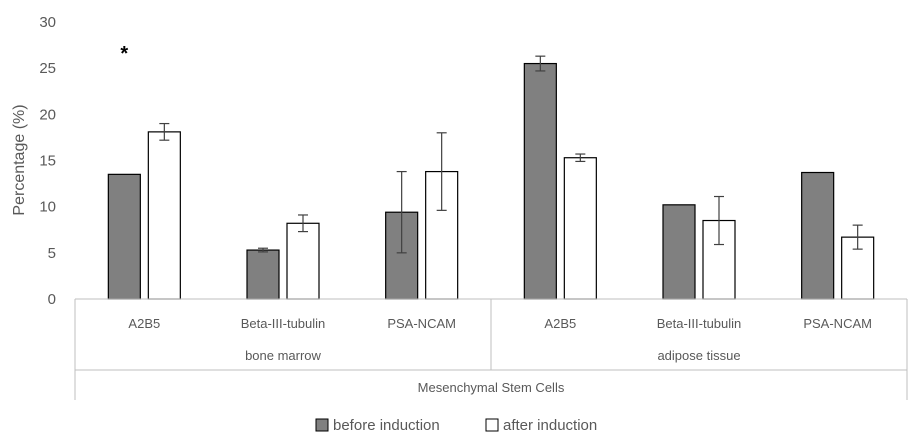 This screenshot has width=917, height=439. What do you see at coordinates (47, 114) in the screenshot?
I see `y-tick-label: 20` at bounding box center [47, 114].